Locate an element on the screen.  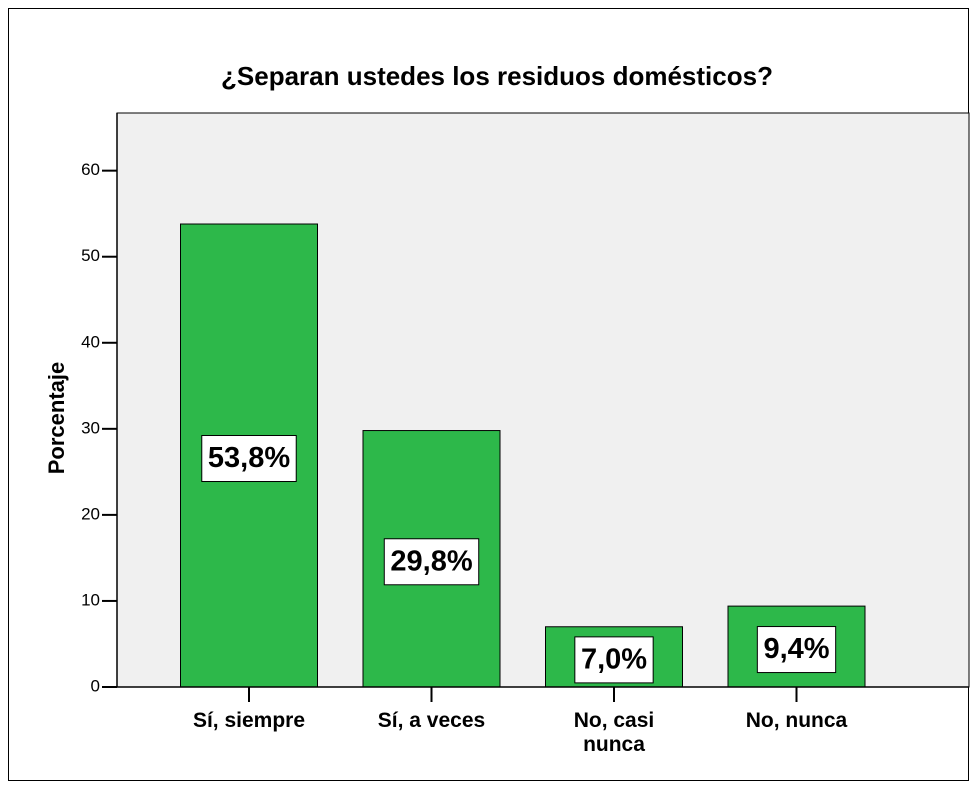
value-label: 53,8% is located at coordinates (249, 458).